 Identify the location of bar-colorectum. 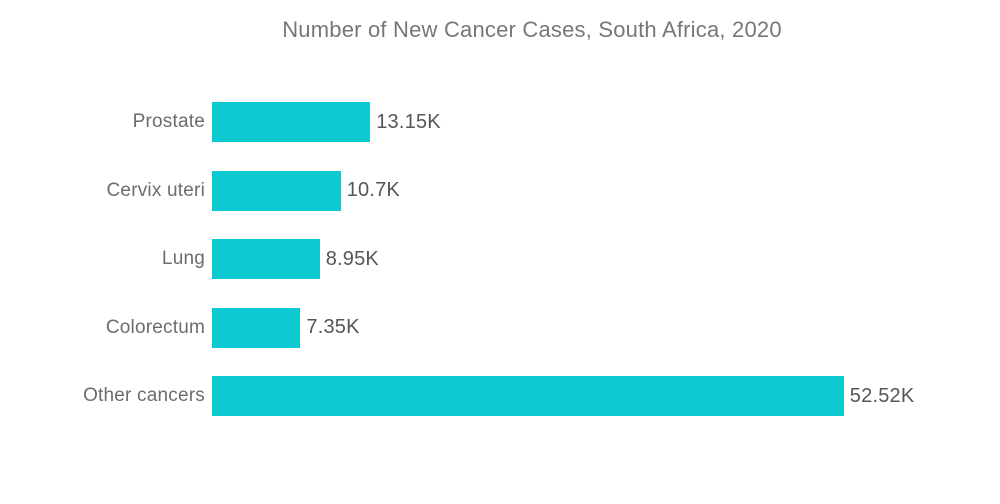
(256, 327).